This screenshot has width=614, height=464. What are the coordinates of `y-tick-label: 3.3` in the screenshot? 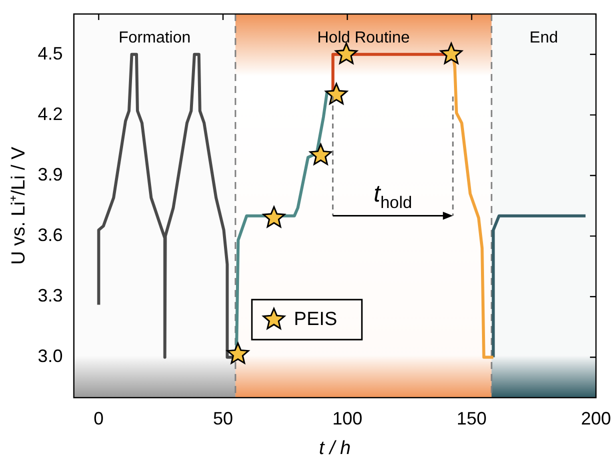 It's located at (50, 296).